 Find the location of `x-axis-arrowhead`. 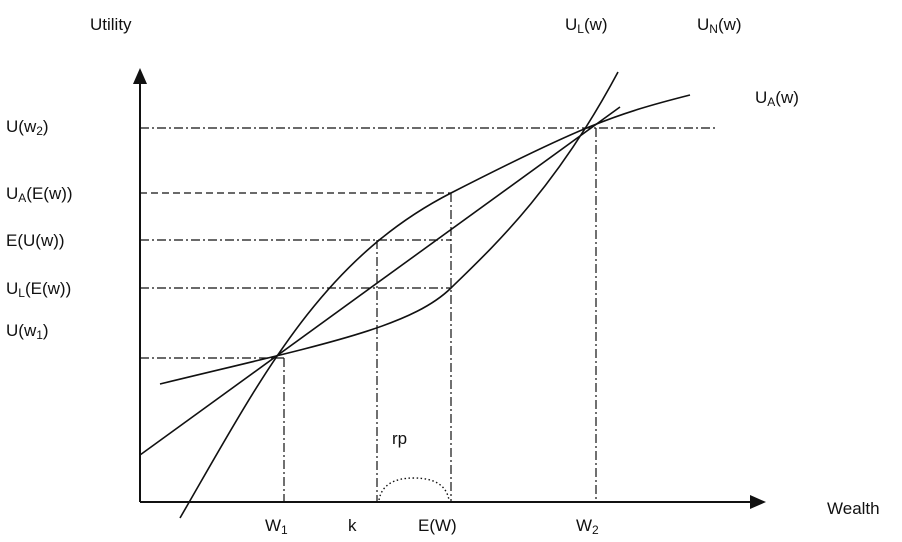

x-axis-arrowhead is located at coordinates (758, 502).